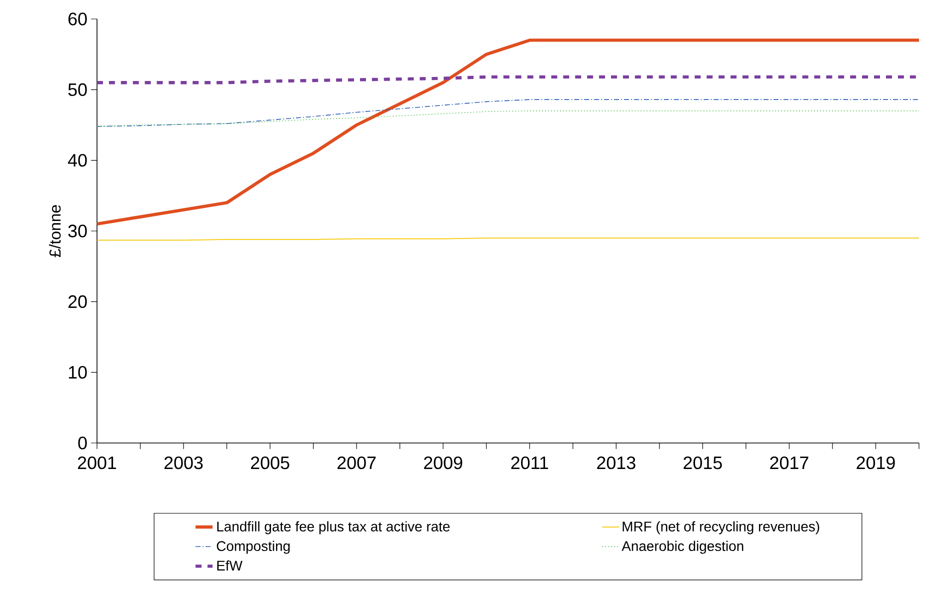  What do you see at coordinates (616, 463) in the screenshot?
I see `x-tick-label: 2013` at bounding box center [616, 463].